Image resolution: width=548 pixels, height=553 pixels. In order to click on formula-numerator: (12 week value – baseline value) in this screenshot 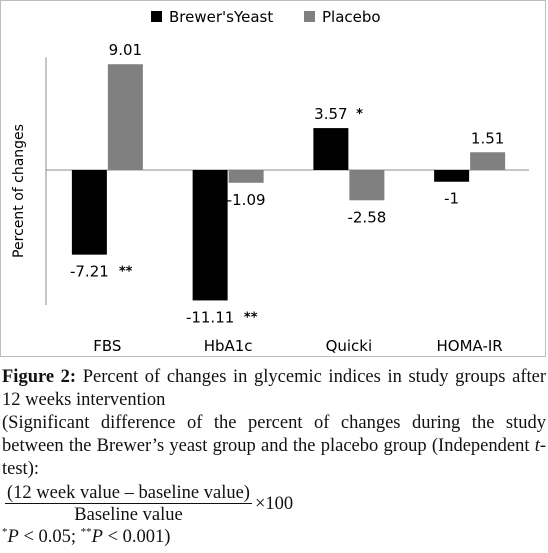, I will do `click(128, 493)`.